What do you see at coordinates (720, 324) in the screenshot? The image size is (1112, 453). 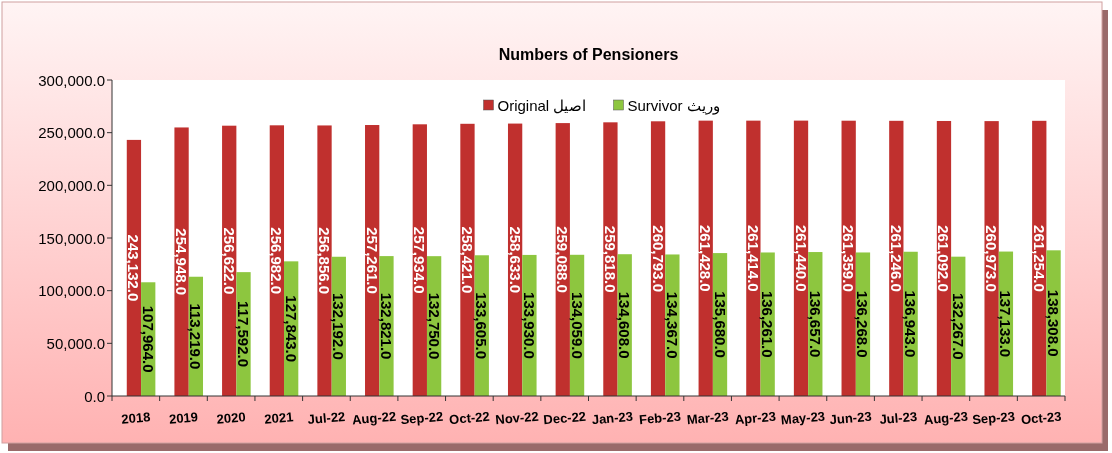 I see `data-label: 135,680.0` at bounding box center [720, 324].